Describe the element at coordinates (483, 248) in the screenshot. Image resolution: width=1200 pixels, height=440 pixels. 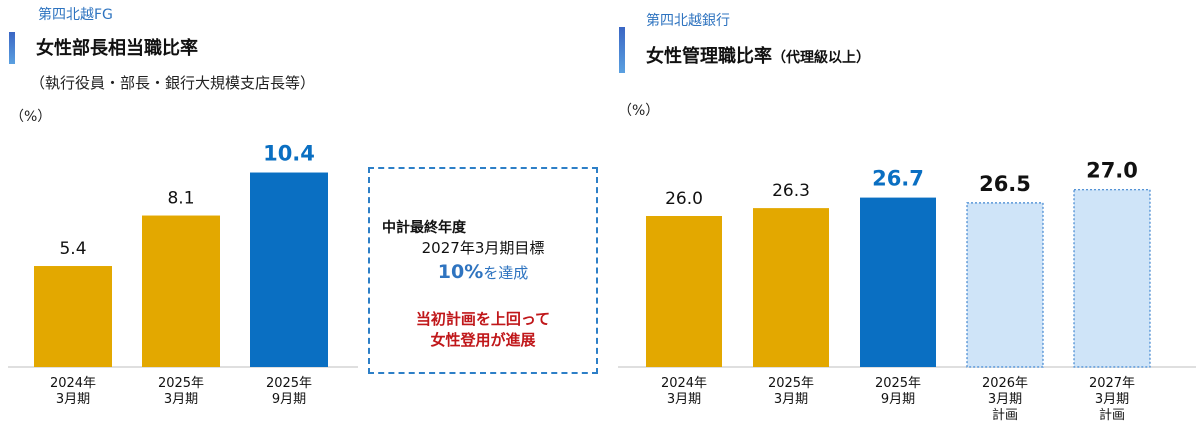
I see `callout-target: 2027年3月期目標` at that location.